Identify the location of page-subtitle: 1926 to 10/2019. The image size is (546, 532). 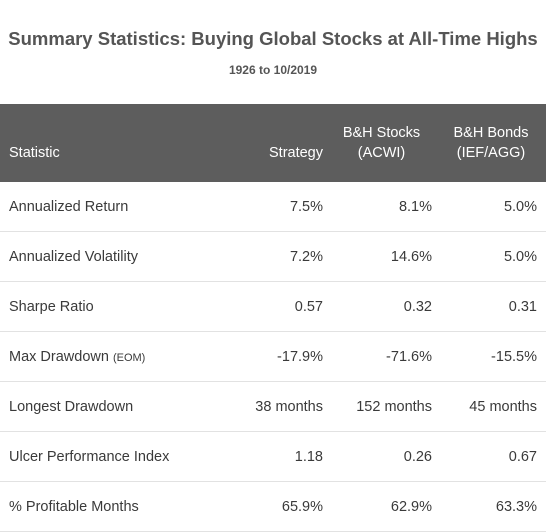
(273, 70).